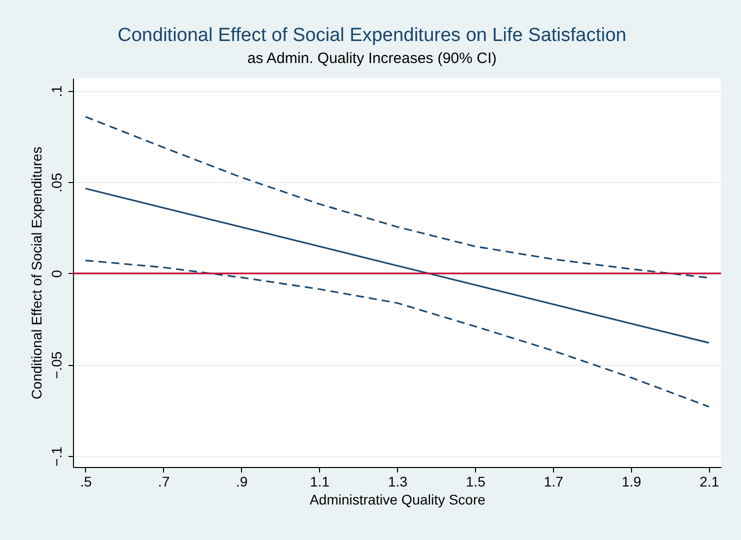 Image resolution: width=741 pixels, height=540 pixels. What do you see at coordinates (372, 35) in the screenshot?
I see `chart-title: Conditional Effect of Social Expenditures on Life Satisfaction` at bounding box center [372, 35].